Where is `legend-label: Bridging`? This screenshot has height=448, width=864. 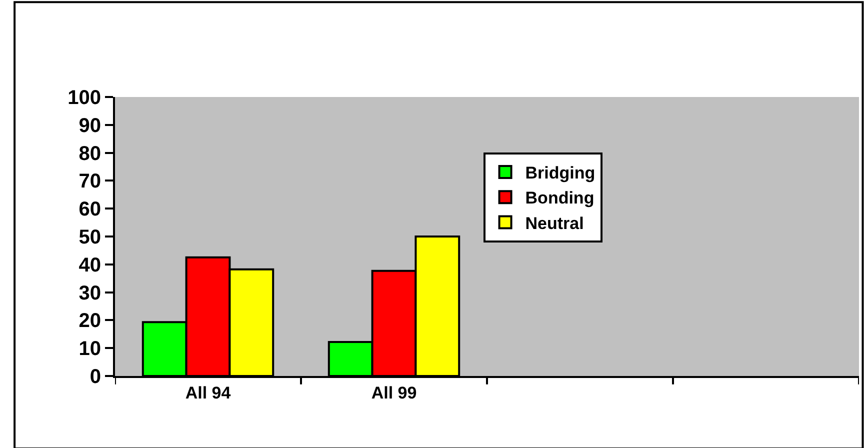
legend-label: Bridging is located at coordinates (560, 173).